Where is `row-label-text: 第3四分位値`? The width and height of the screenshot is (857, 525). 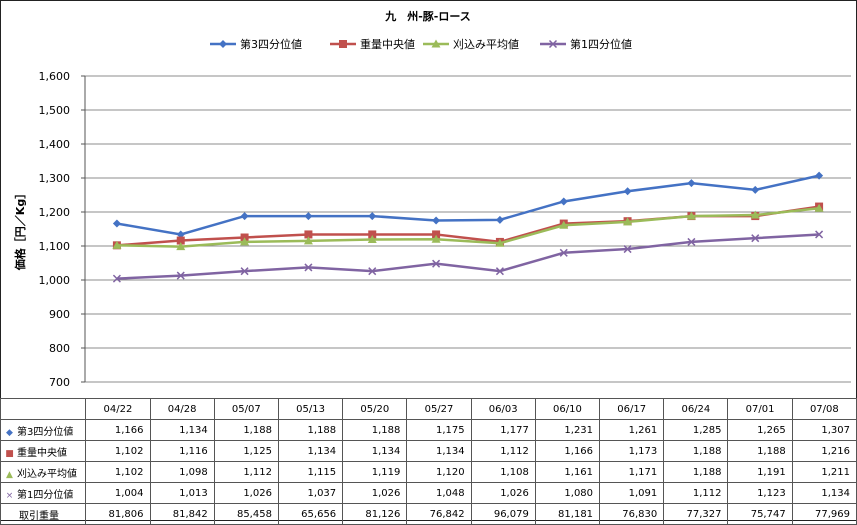 row-label-text: 第3四分位値 is located at coordinates (45, 432).